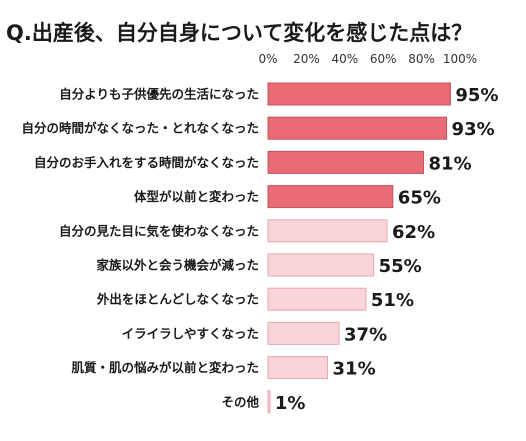  I want to click on x-tick-label: 100%, so click(460, 59).